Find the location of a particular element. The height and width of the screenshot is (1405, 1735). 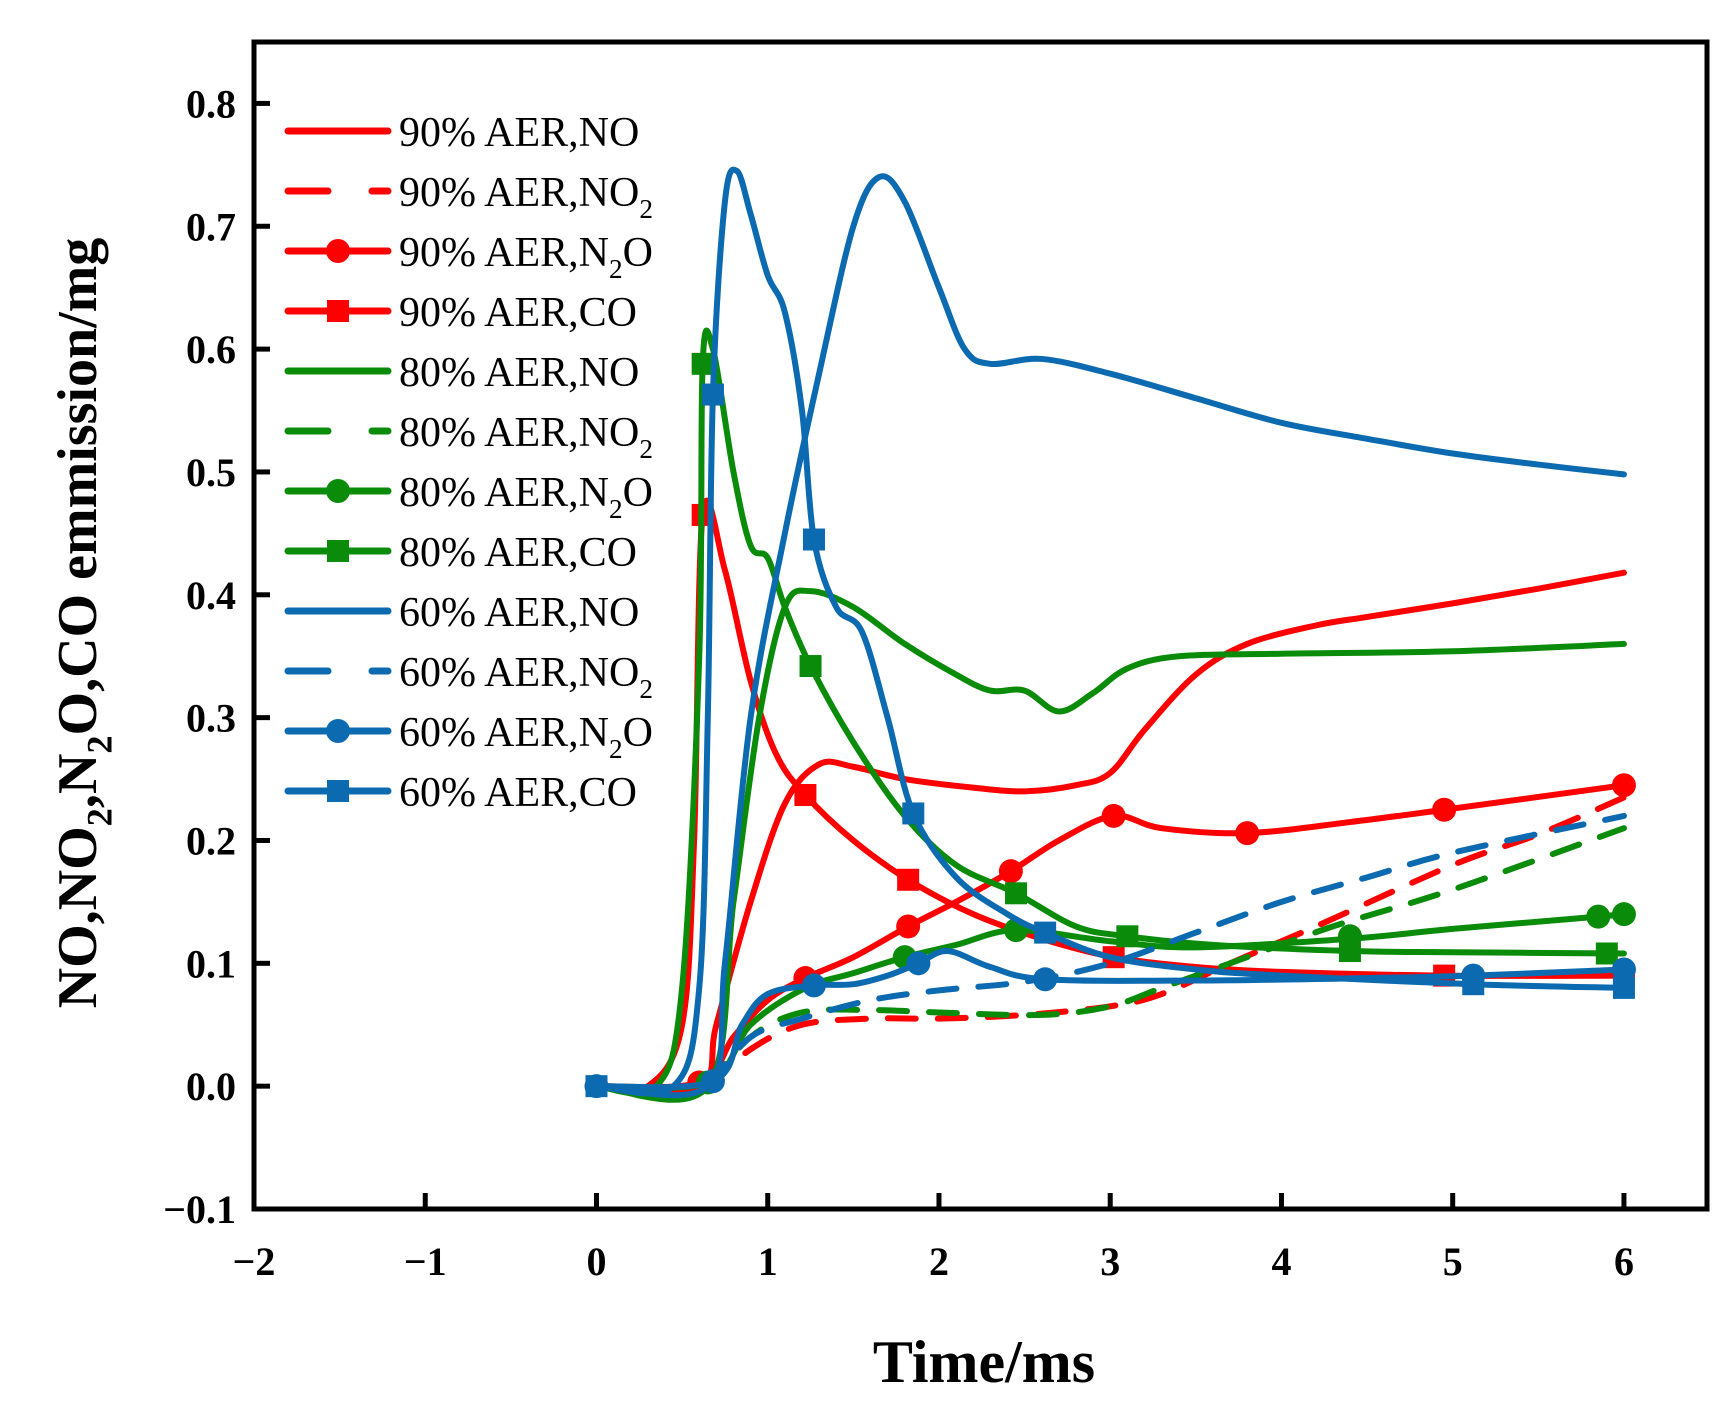

legend-item: 80% AER,NO2 is located at coordinates (468, 437).